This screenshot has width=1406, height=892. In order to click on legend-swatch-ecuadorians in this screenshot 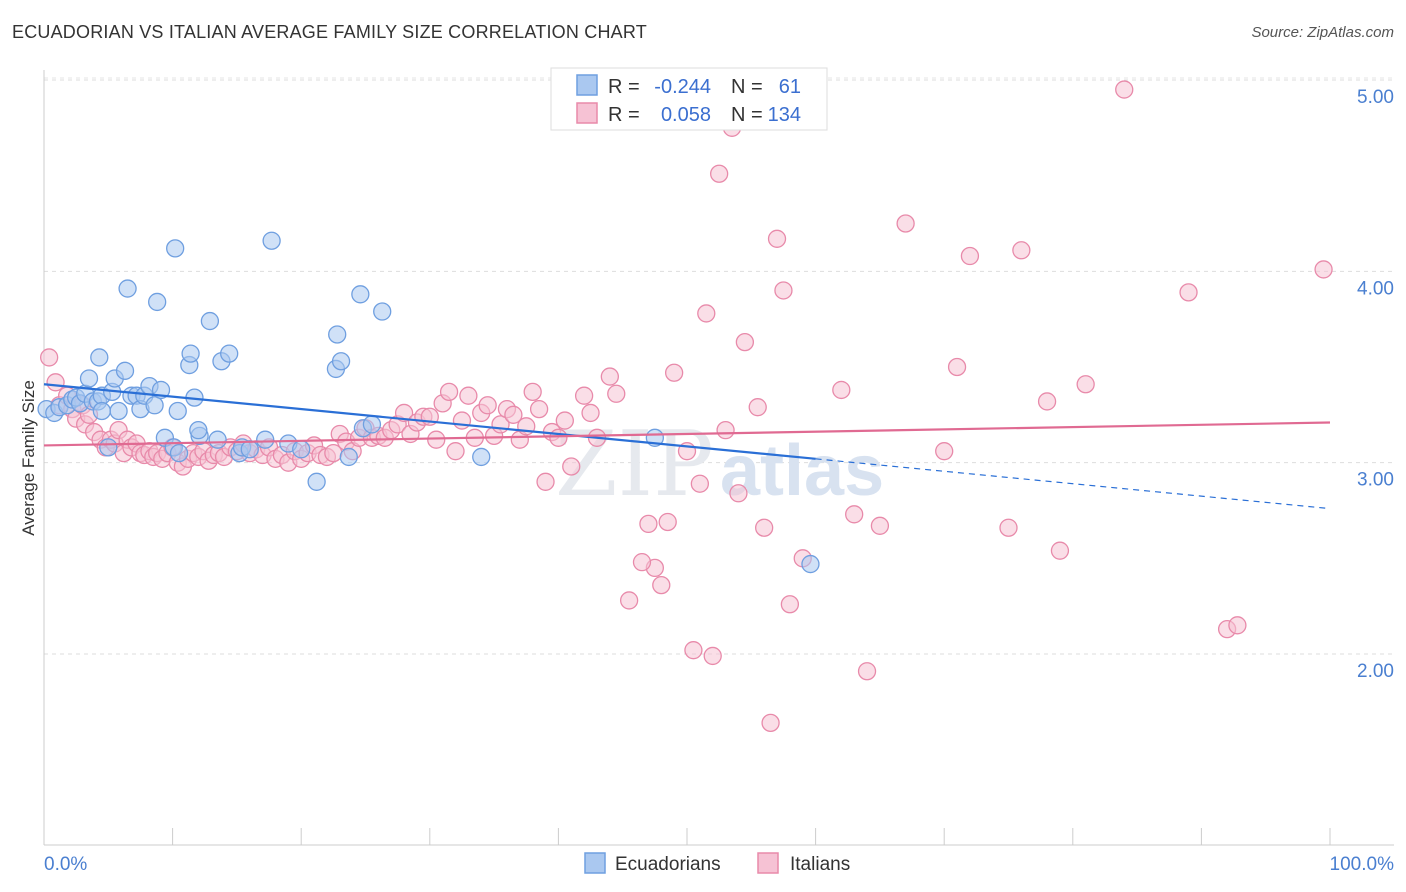, I will do `click(587, 85)`.